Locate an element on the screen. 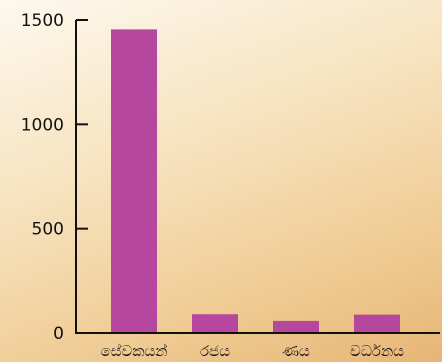 This screenshot has width=442, height=362. x-axis: සේවකයන් රජය ණය වර්ධනය is located at coordinates (258, 346).